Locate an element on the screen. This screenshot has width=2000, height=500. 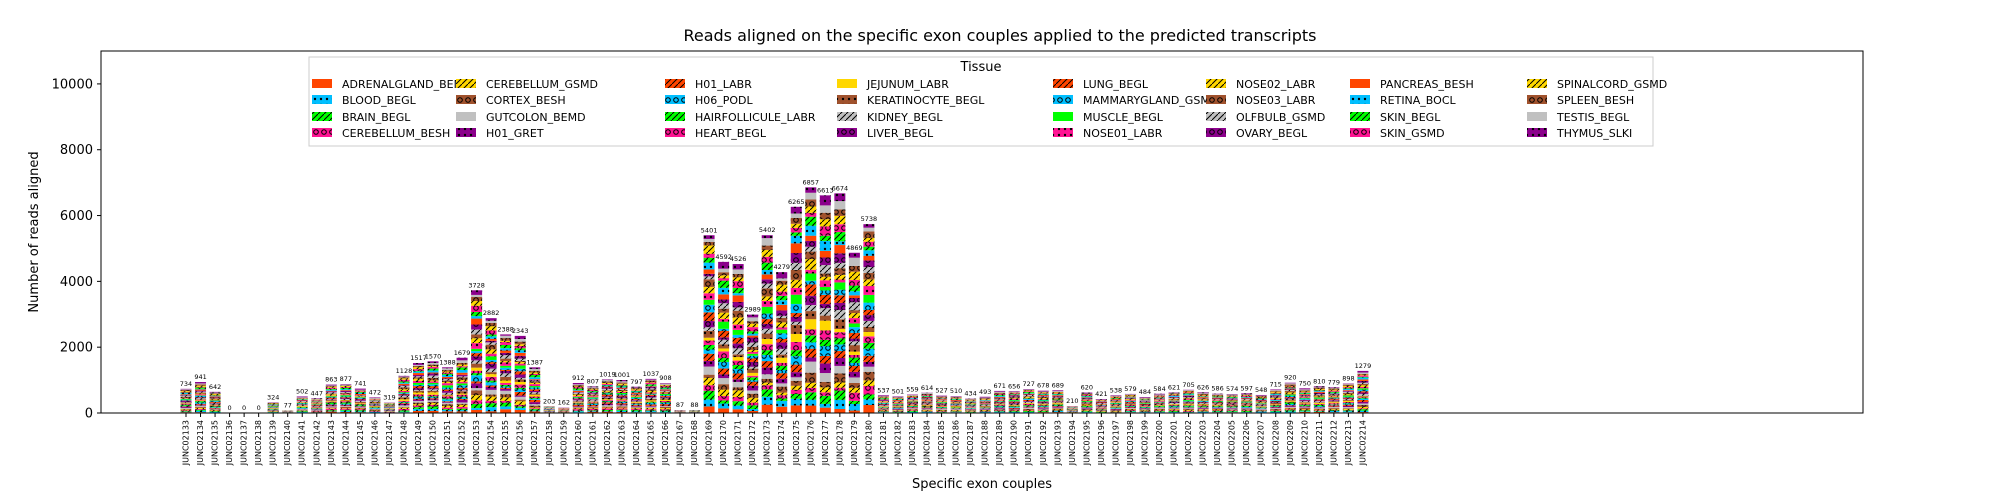
bar-total-label: 5402 is located at coordinates (767, 230).